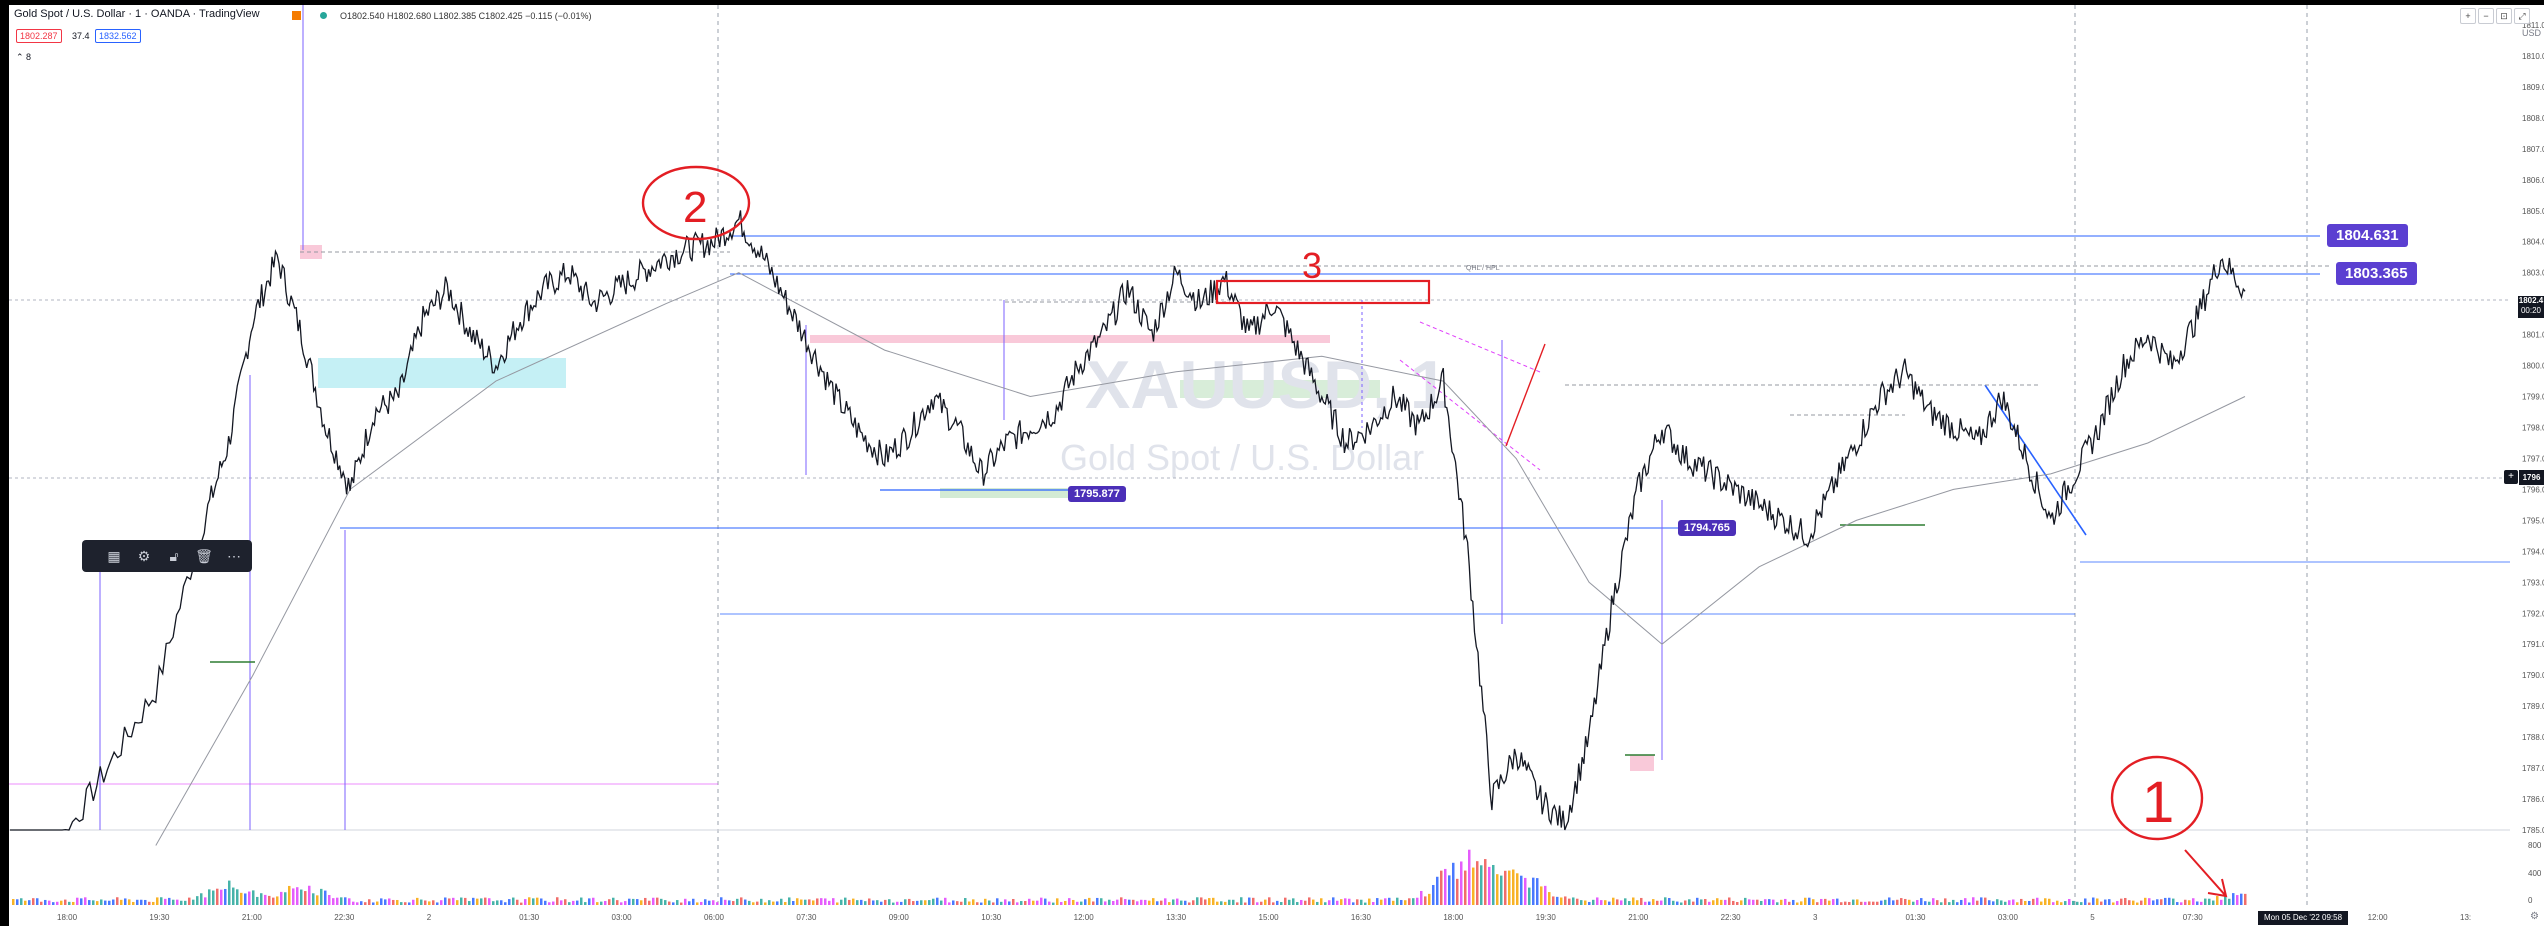  Describe the element at coordinates (204, 556) in the screenshot. I see `delete-icon: 🗑︎` at that location.